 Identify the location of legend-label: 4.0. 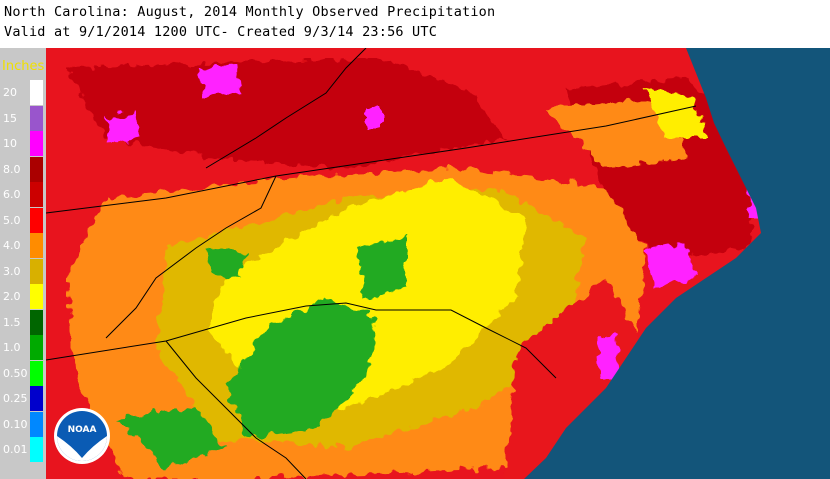
(12, 245).